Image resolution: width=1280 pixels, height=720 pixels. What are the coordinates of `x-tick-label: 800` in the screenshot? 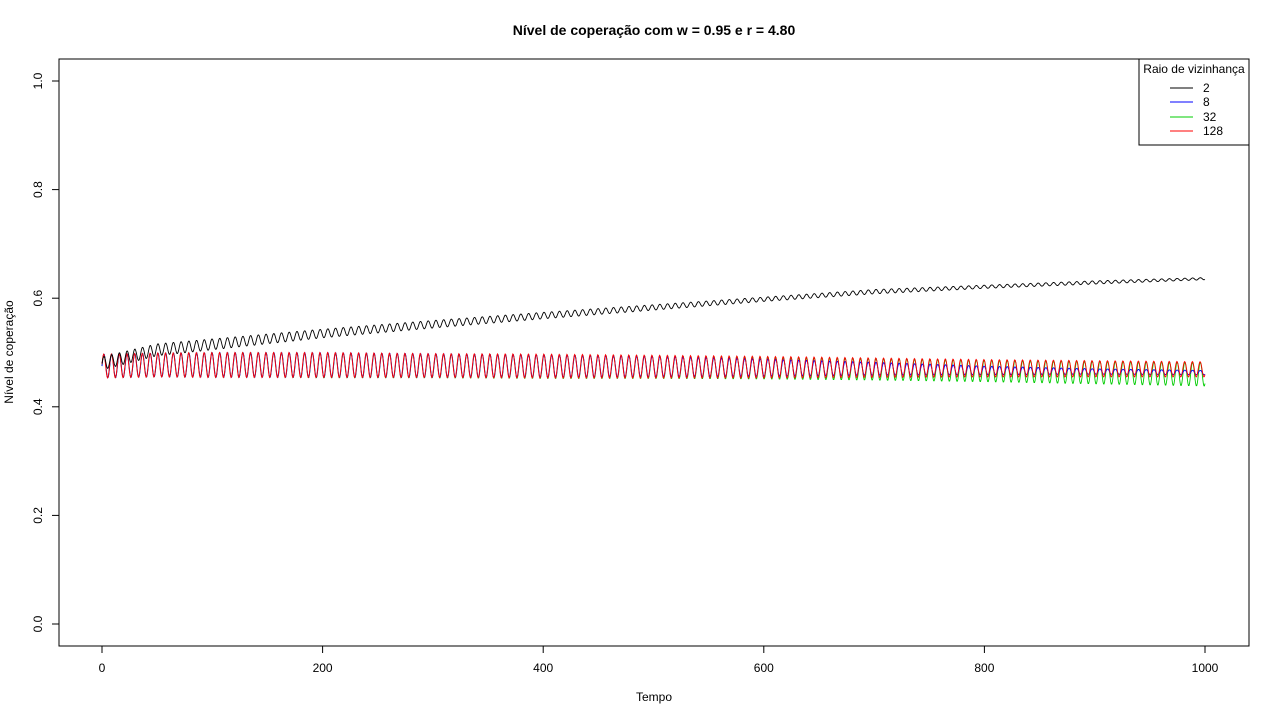 It's located at (984, 668).